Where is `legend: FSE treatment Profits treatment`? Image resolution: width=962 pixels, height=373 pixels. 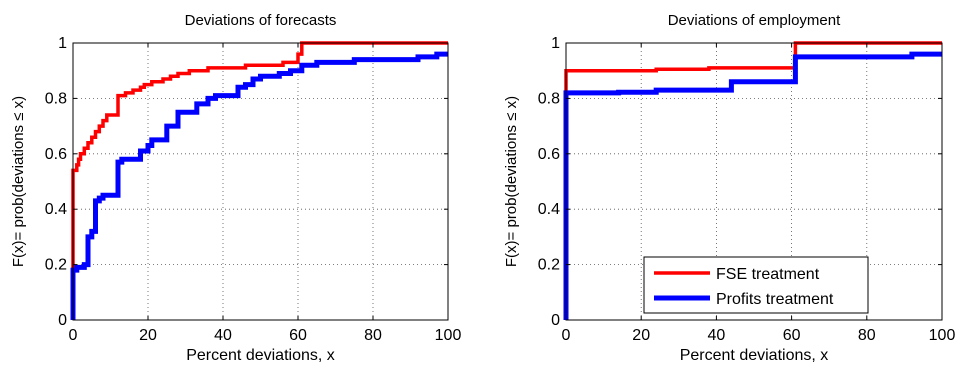 legend: FSE treatment Profits treatment is located at coordinates (756, 285).